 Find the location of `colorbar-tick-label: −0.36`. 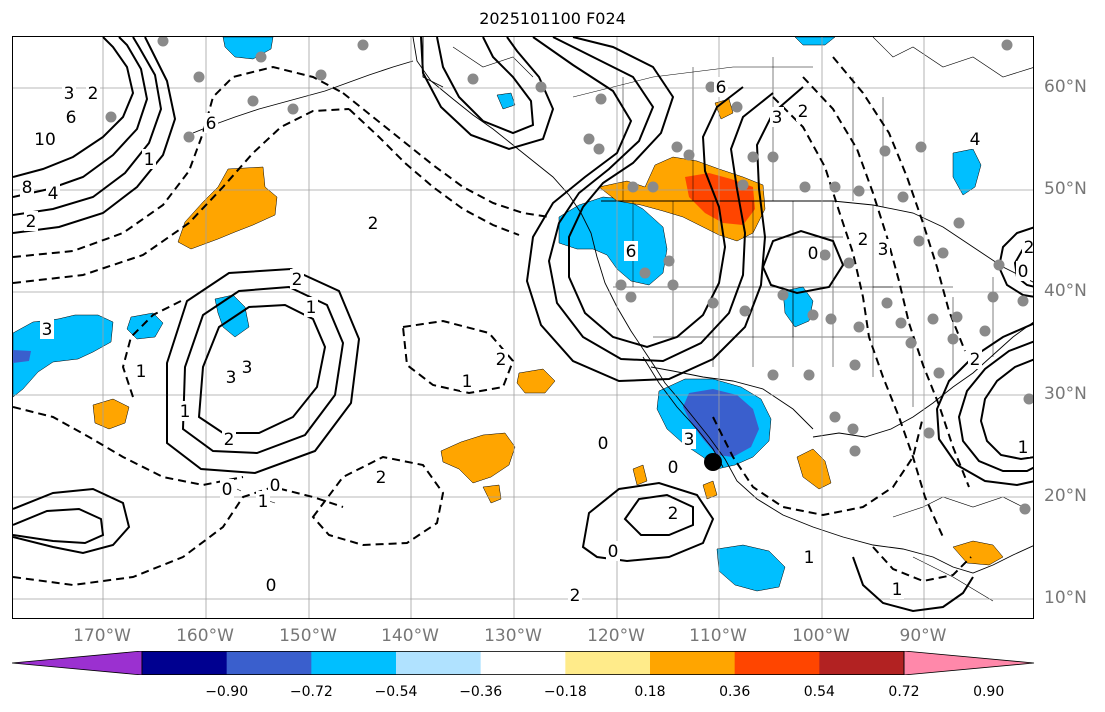

colorbar-tick-label: −0.36 is located at coordinates (481, 692).